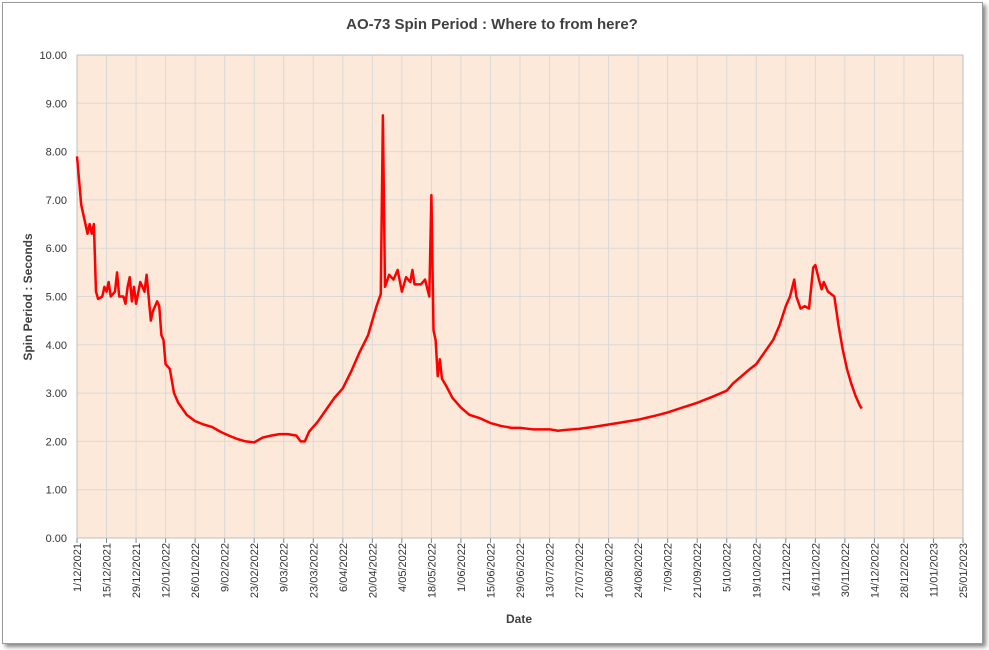  Describe the element at coordinates (56, 153) in the screenshot. I see `y-tick-label: 8.00` at that location.